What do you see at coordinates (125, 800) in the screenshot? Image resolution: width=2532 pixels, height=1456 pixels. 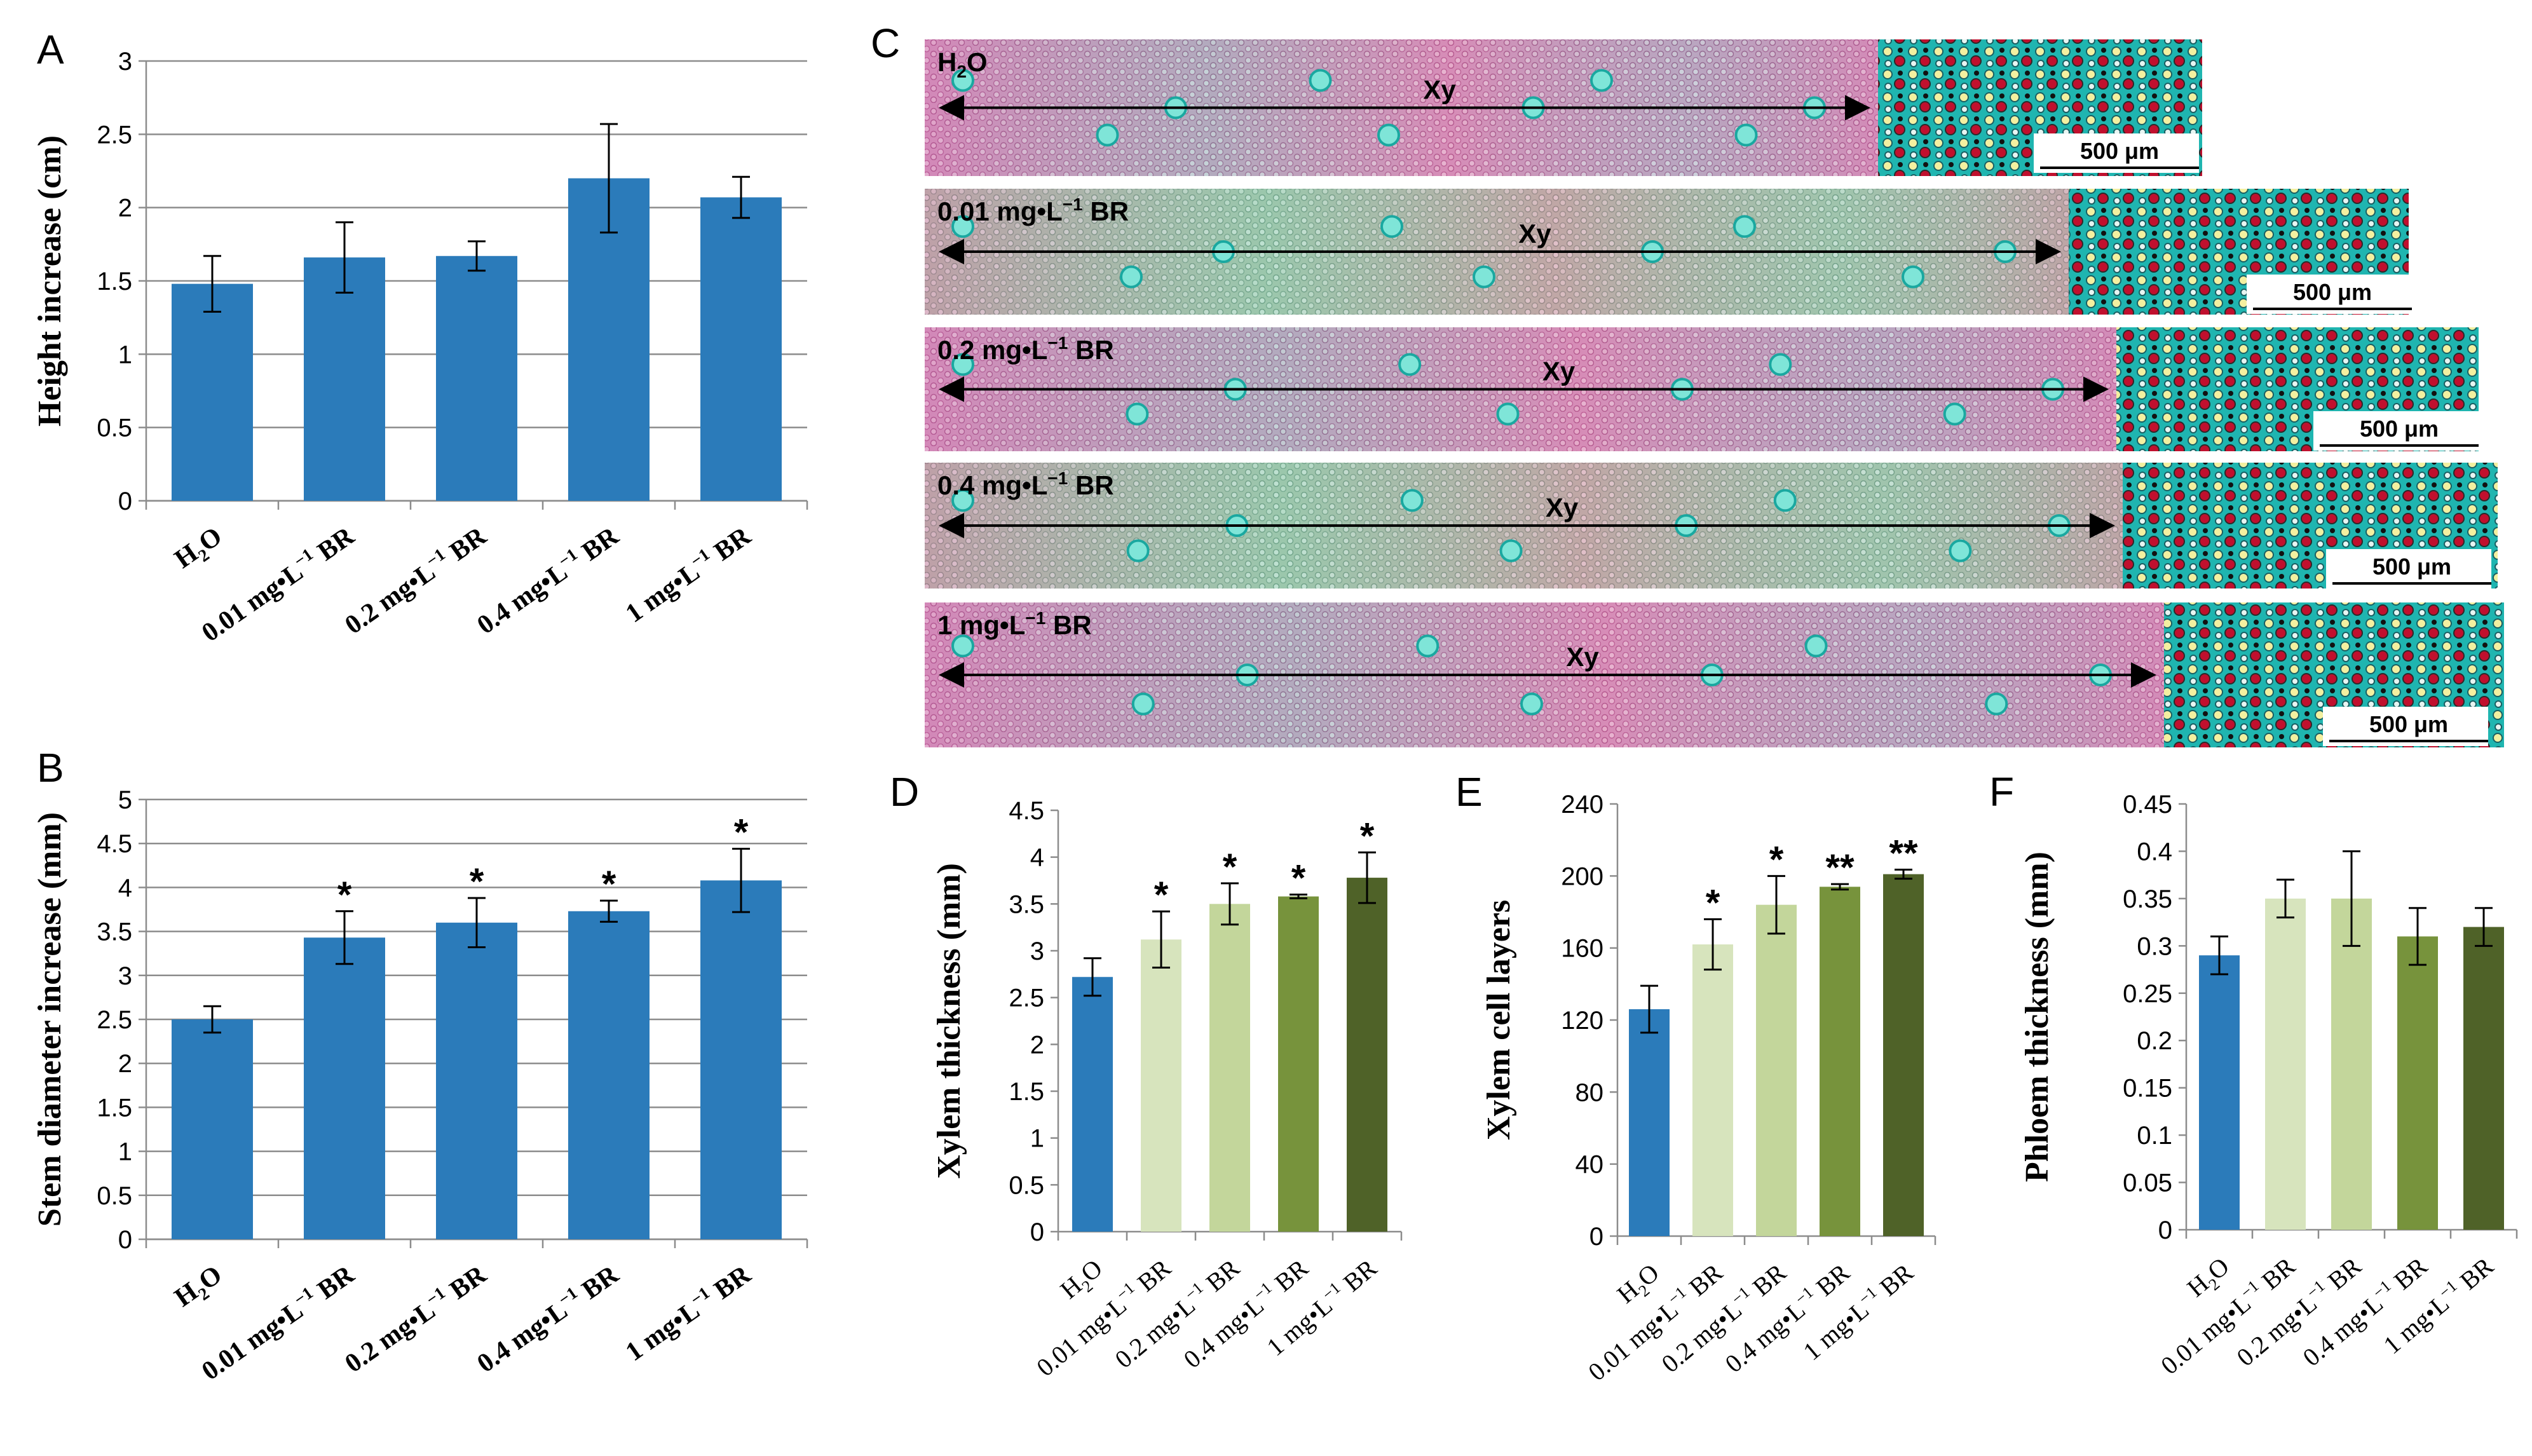 I see `y-tick-label: 5` at bounding box center [125, 800].